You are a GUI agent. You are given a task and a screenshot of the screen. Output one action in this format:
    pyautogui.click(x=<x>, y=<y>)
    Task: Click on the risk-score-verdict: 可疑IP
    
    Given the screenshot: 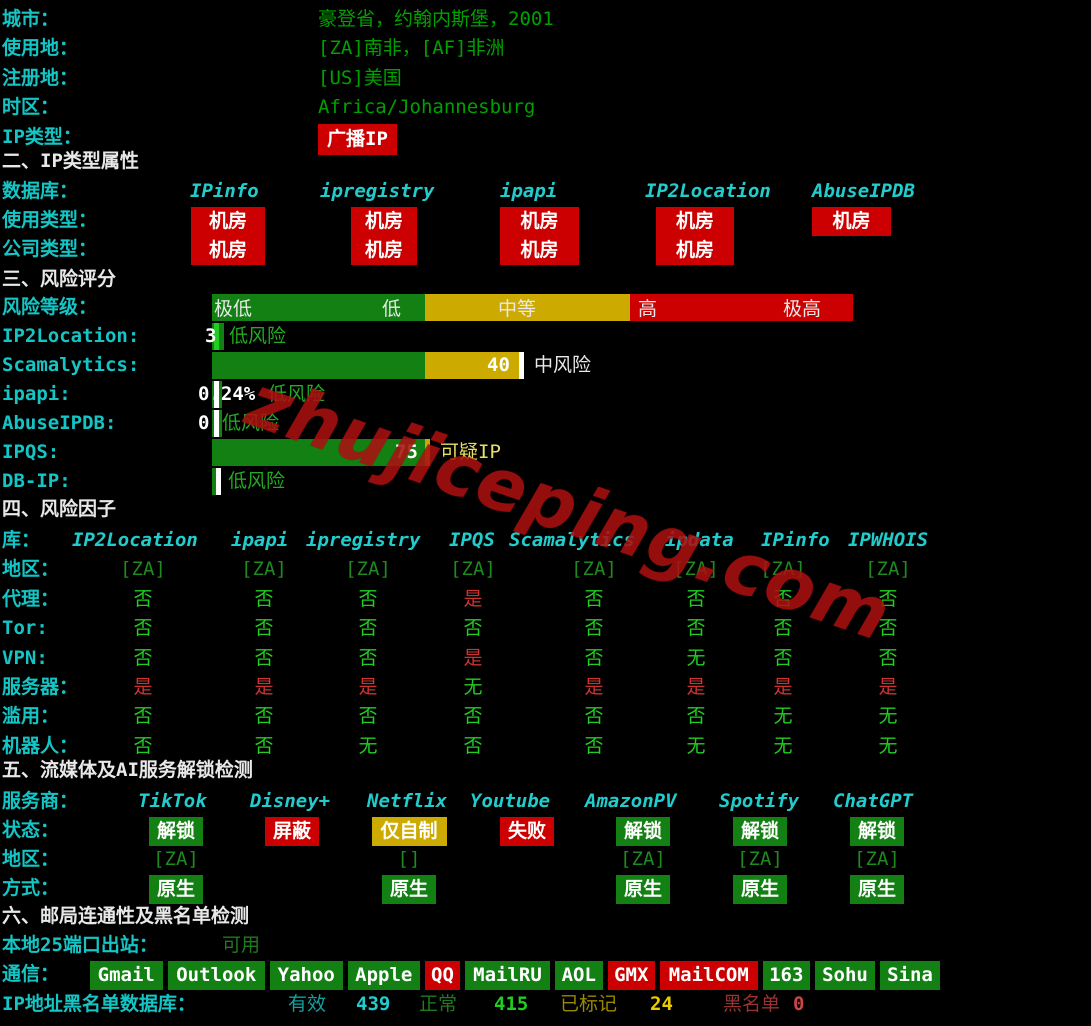 What is the action you would take?
    pyautogui.click(x=470, y=452)
    